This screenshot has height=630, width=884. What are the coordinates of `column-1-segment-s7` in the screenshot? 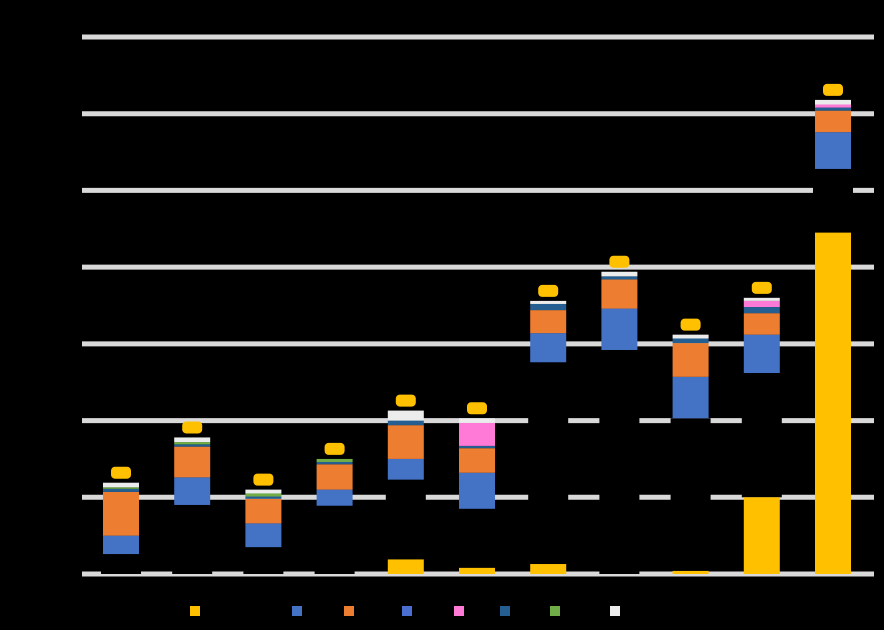 It's located at (192, 443).